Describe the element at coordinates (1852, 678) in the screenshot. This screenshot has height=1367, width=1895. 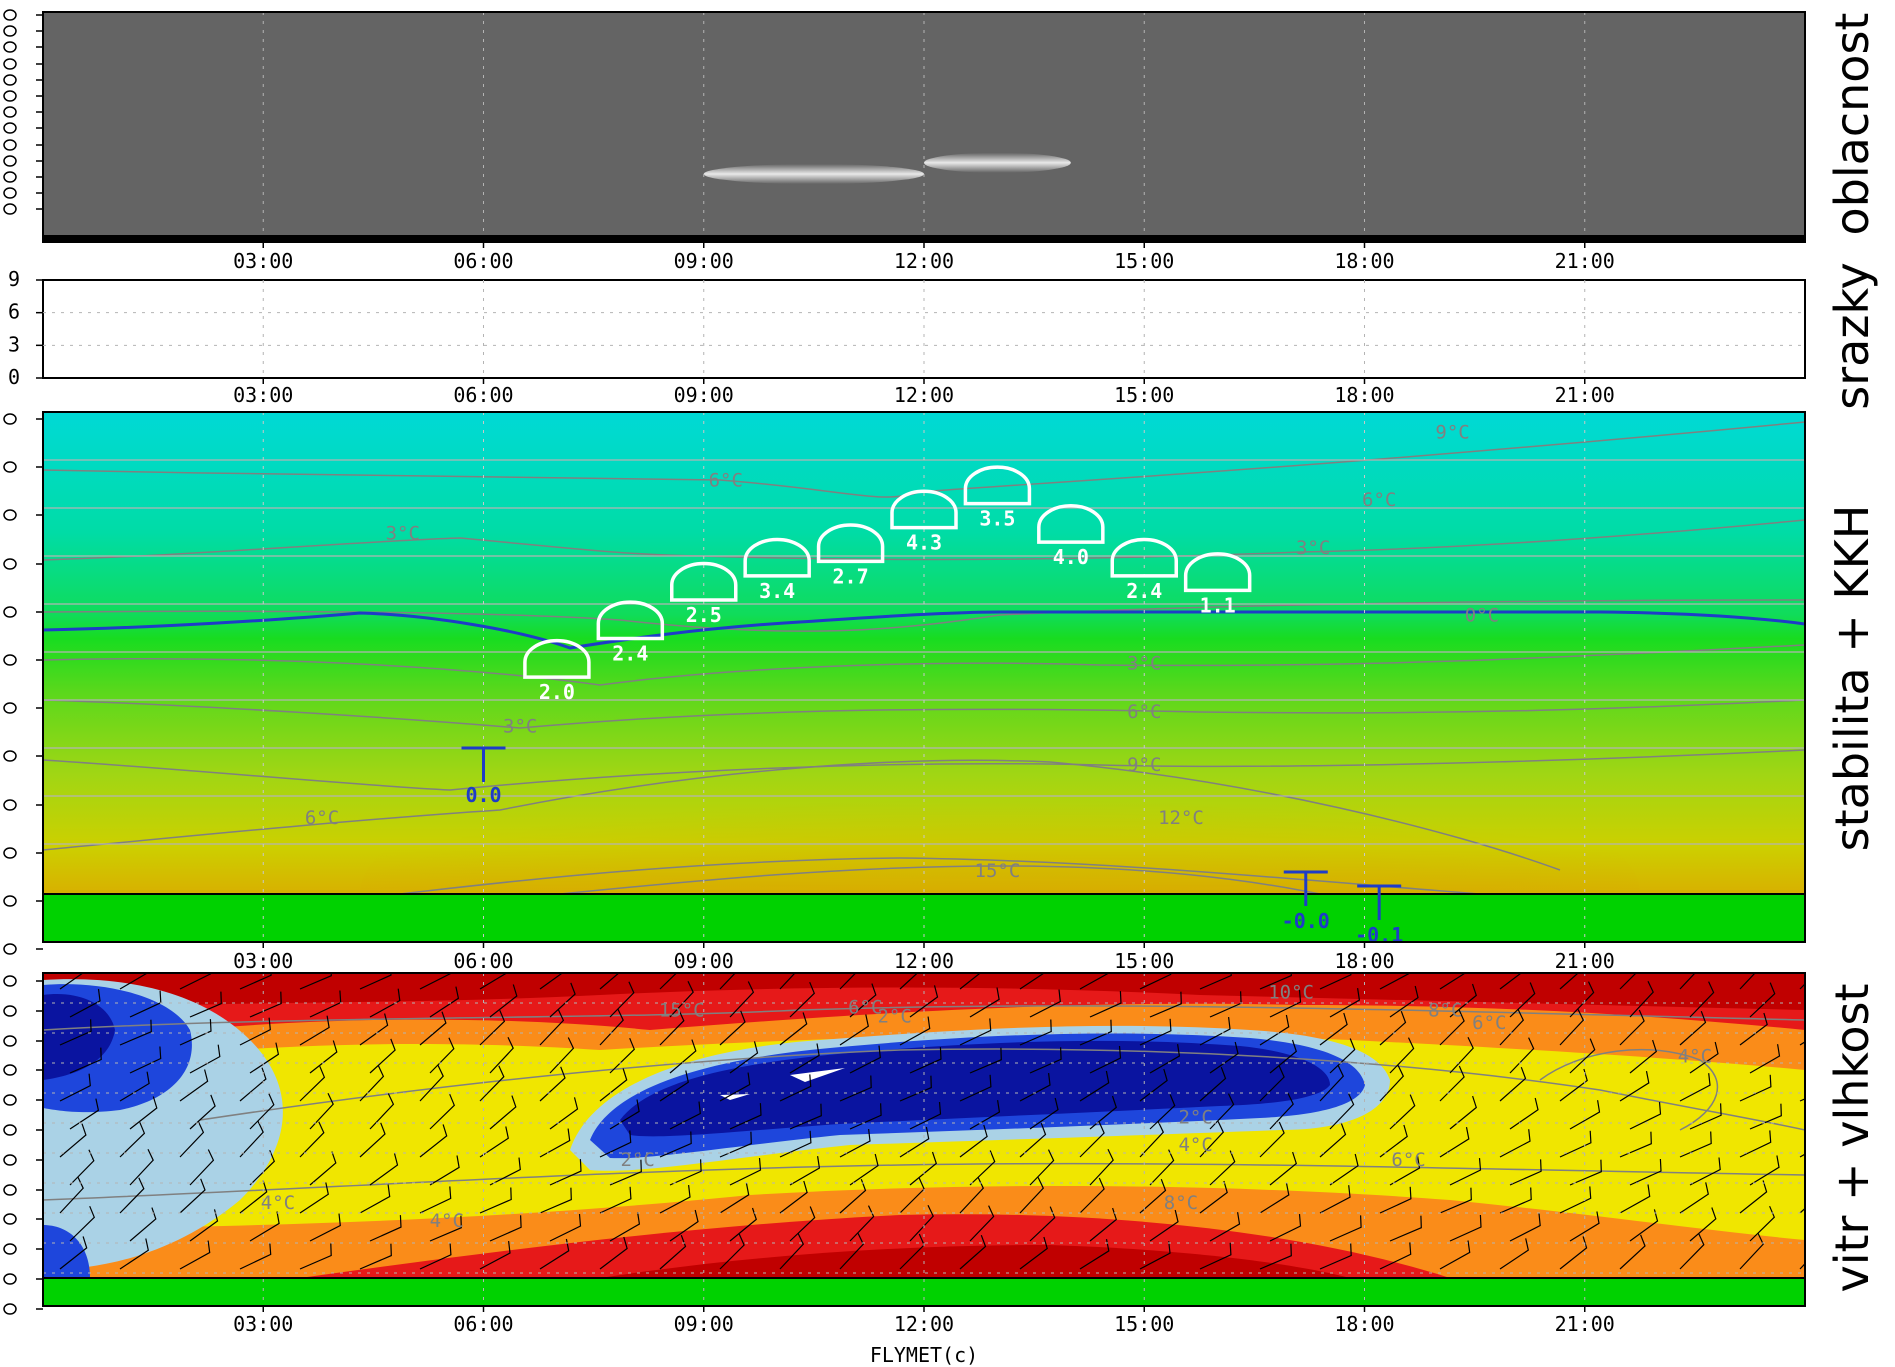
I see `stability-side-label: stabilita + KKH` at that location.